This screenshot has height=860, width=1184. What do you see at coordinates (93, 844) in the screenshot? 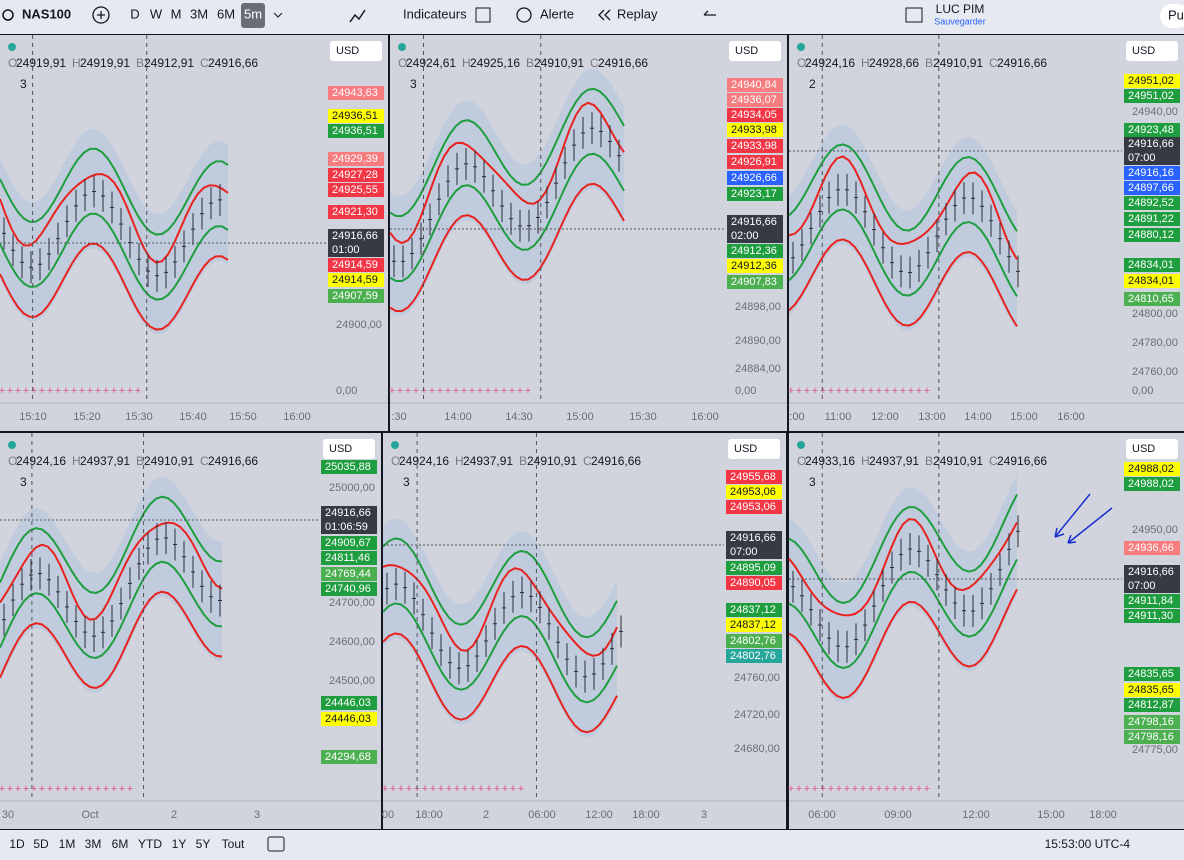
I see `range: 3M` at bounding box center [93, 844].